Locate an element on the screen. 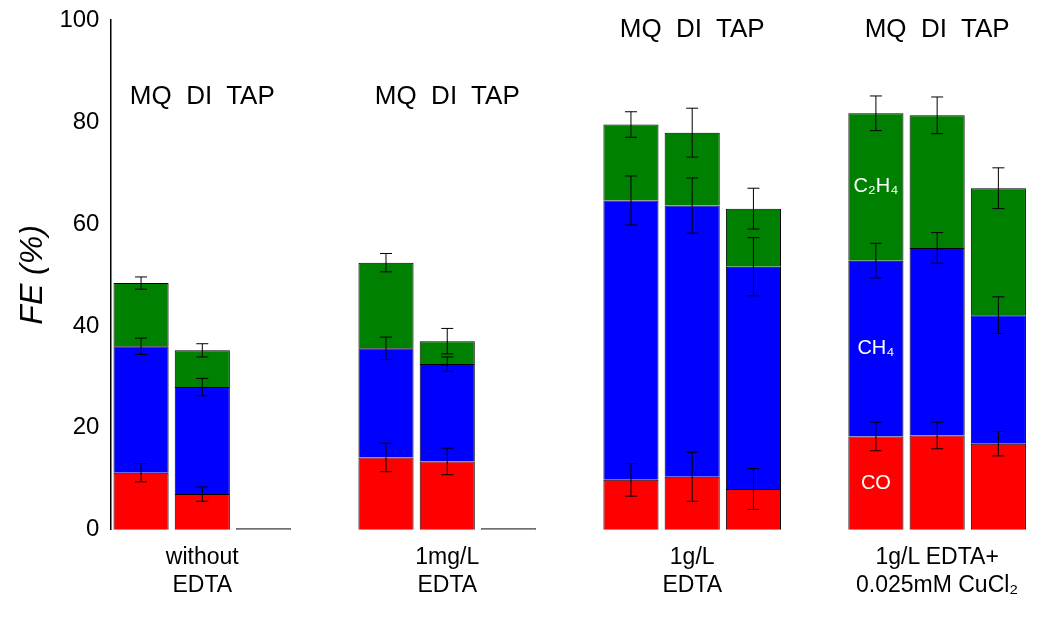  y-axis-title: FE (%) is located at coordinates (31, 275).